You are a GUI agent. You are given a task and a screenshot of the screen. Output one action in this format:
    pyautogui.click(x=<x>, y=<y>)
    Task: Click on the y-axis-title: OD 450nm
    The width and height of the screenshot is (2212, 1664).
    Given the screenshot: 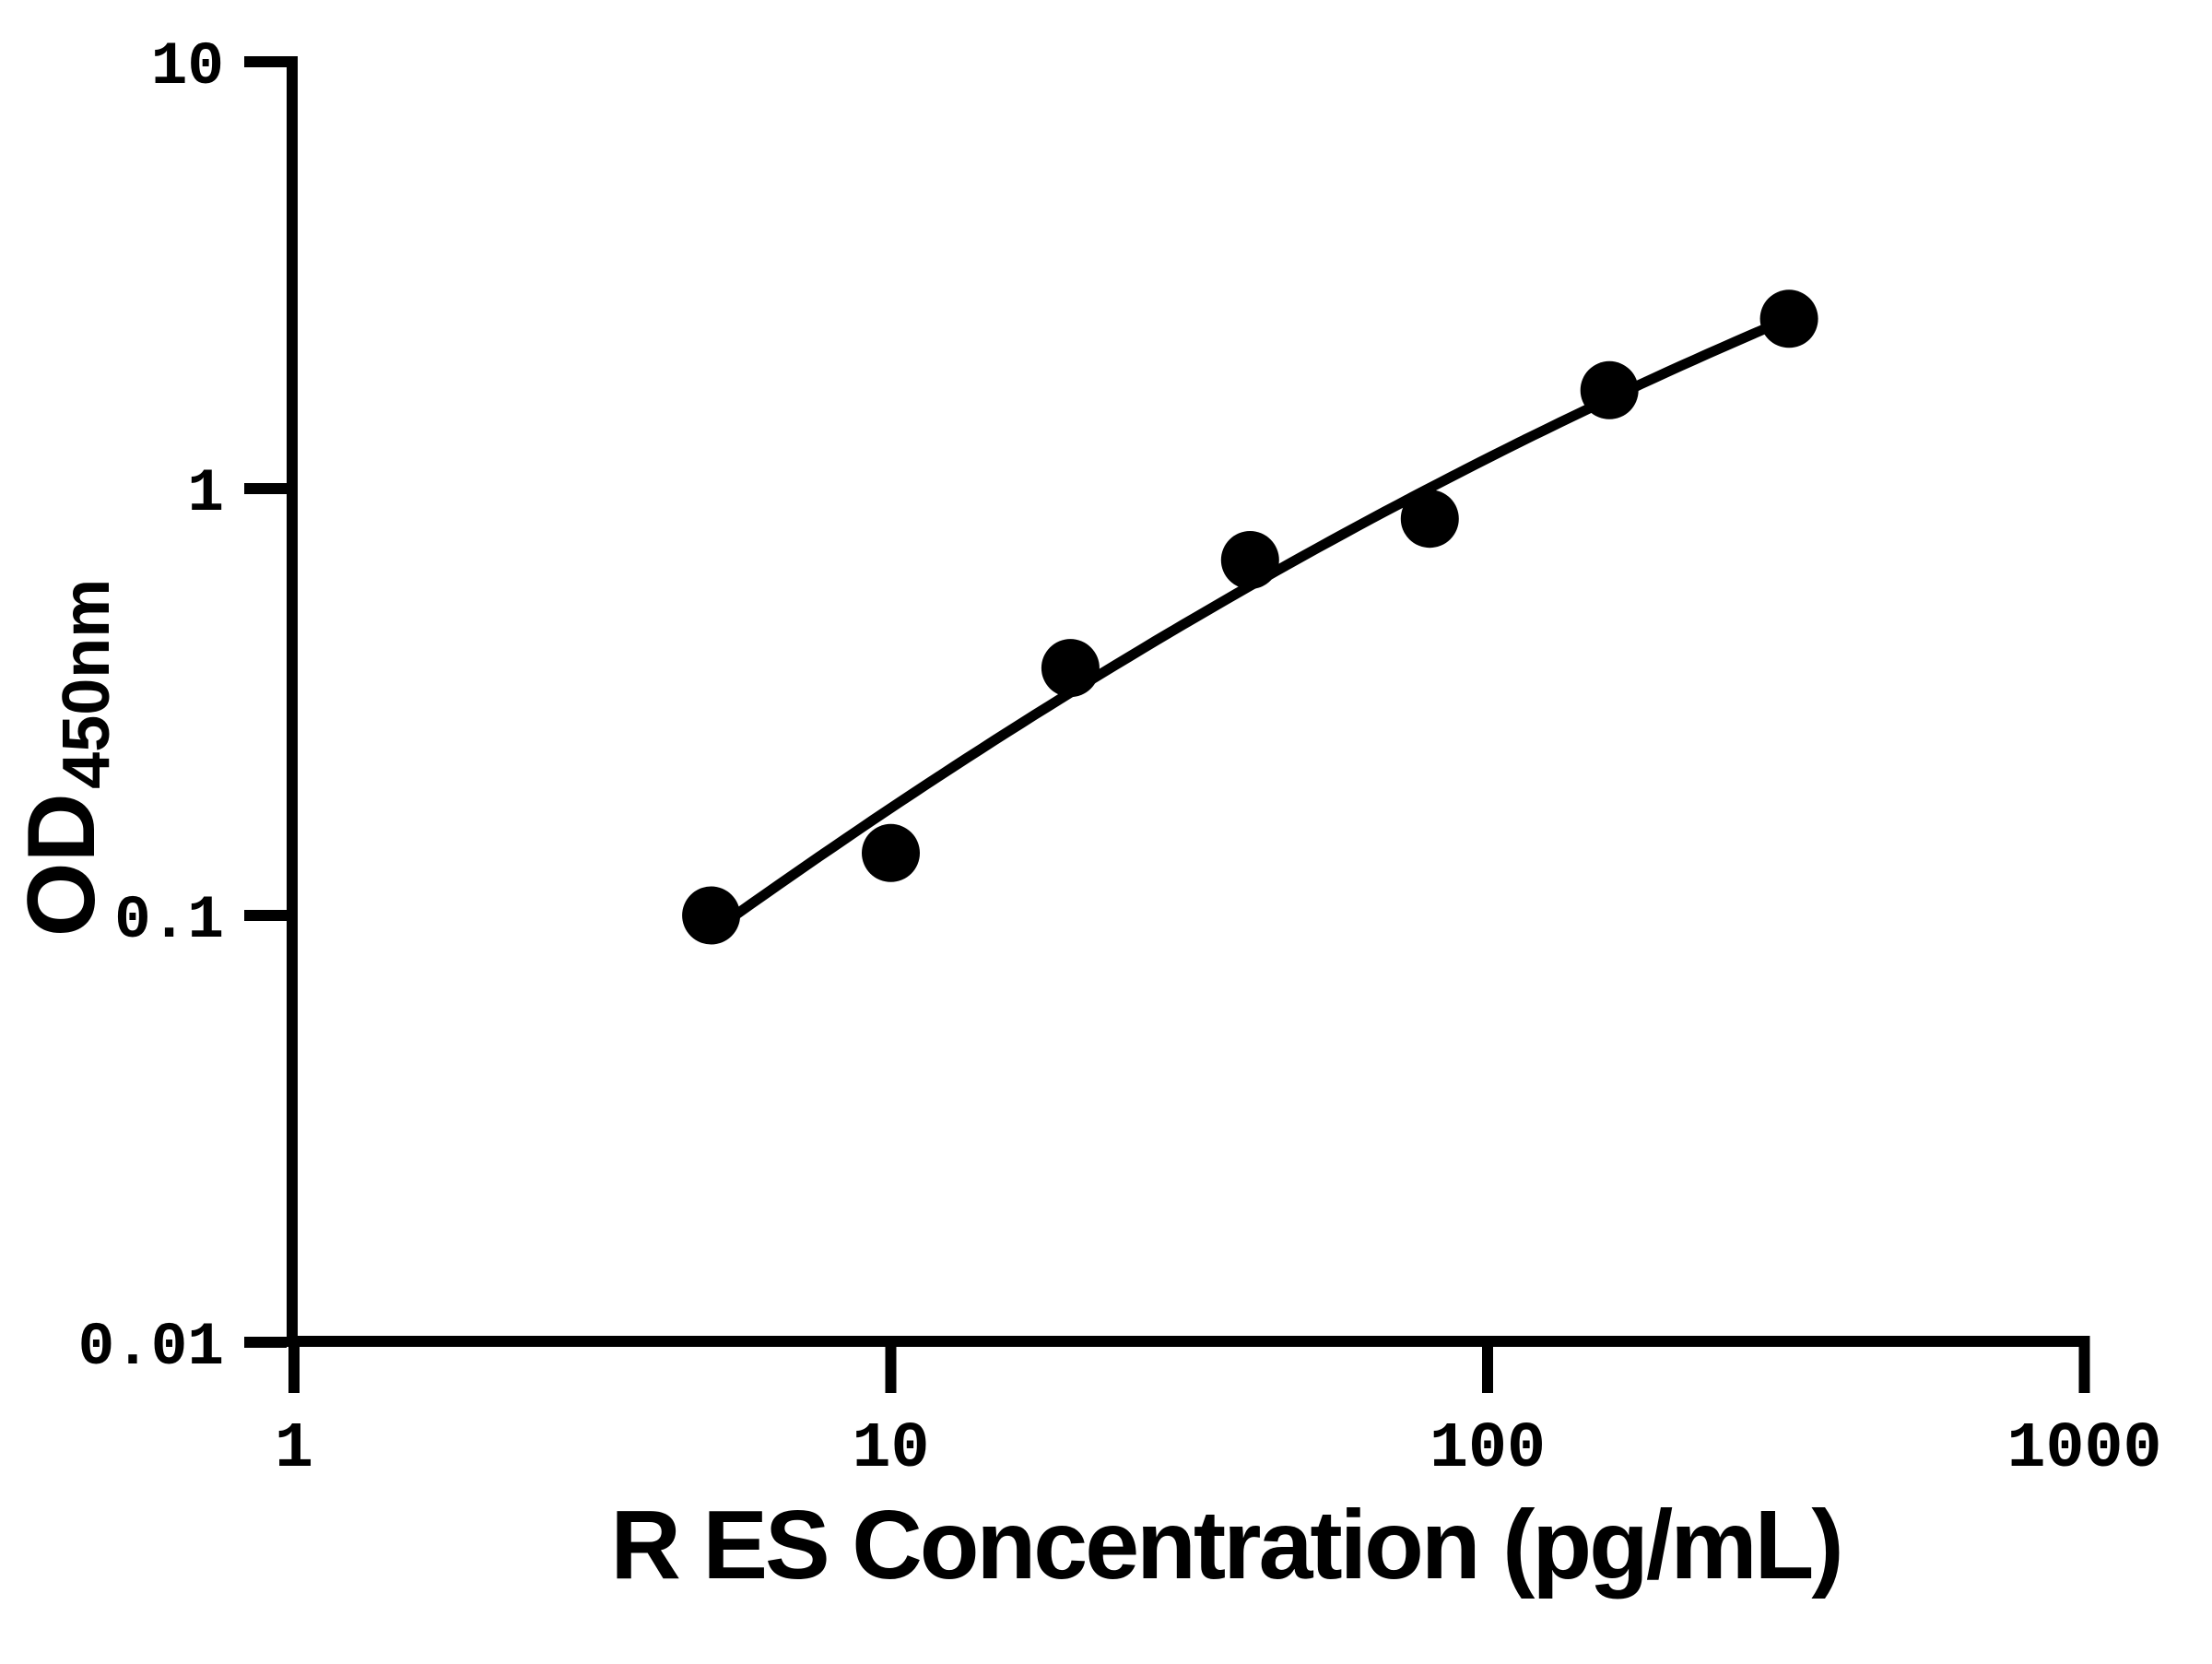 What is the action you would take?
    pyautogui.click(x=66, y=758)
    